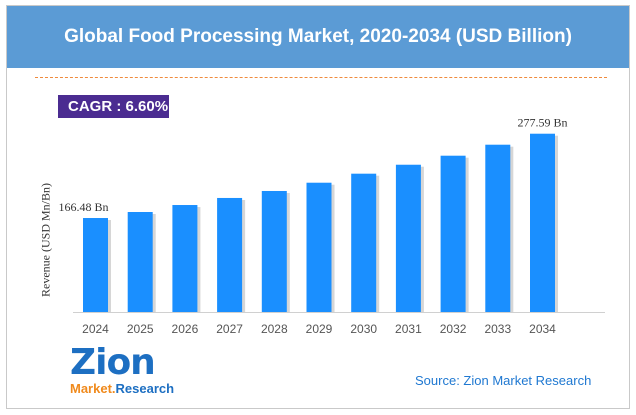 The image size is (636, 415). Describe the element at coordinates (95, 265) in the screenshot. I see `bar-2024` at that location.